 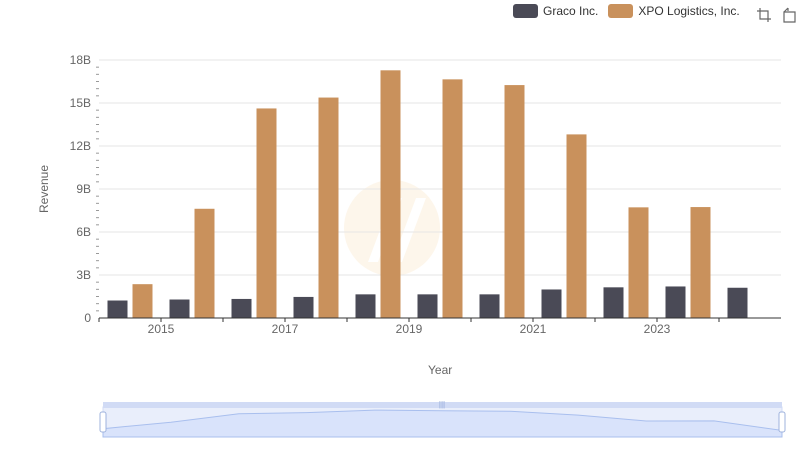 What do you see at coordinates (266, 213) in the screenshot?
I see `bar-xpo-2016` at bounding box center [266, 213].